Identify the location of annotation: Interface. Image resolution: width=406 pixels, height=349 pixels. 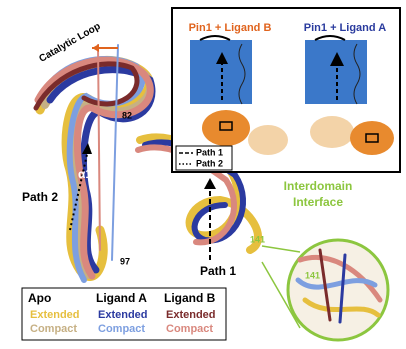
(318, 202).